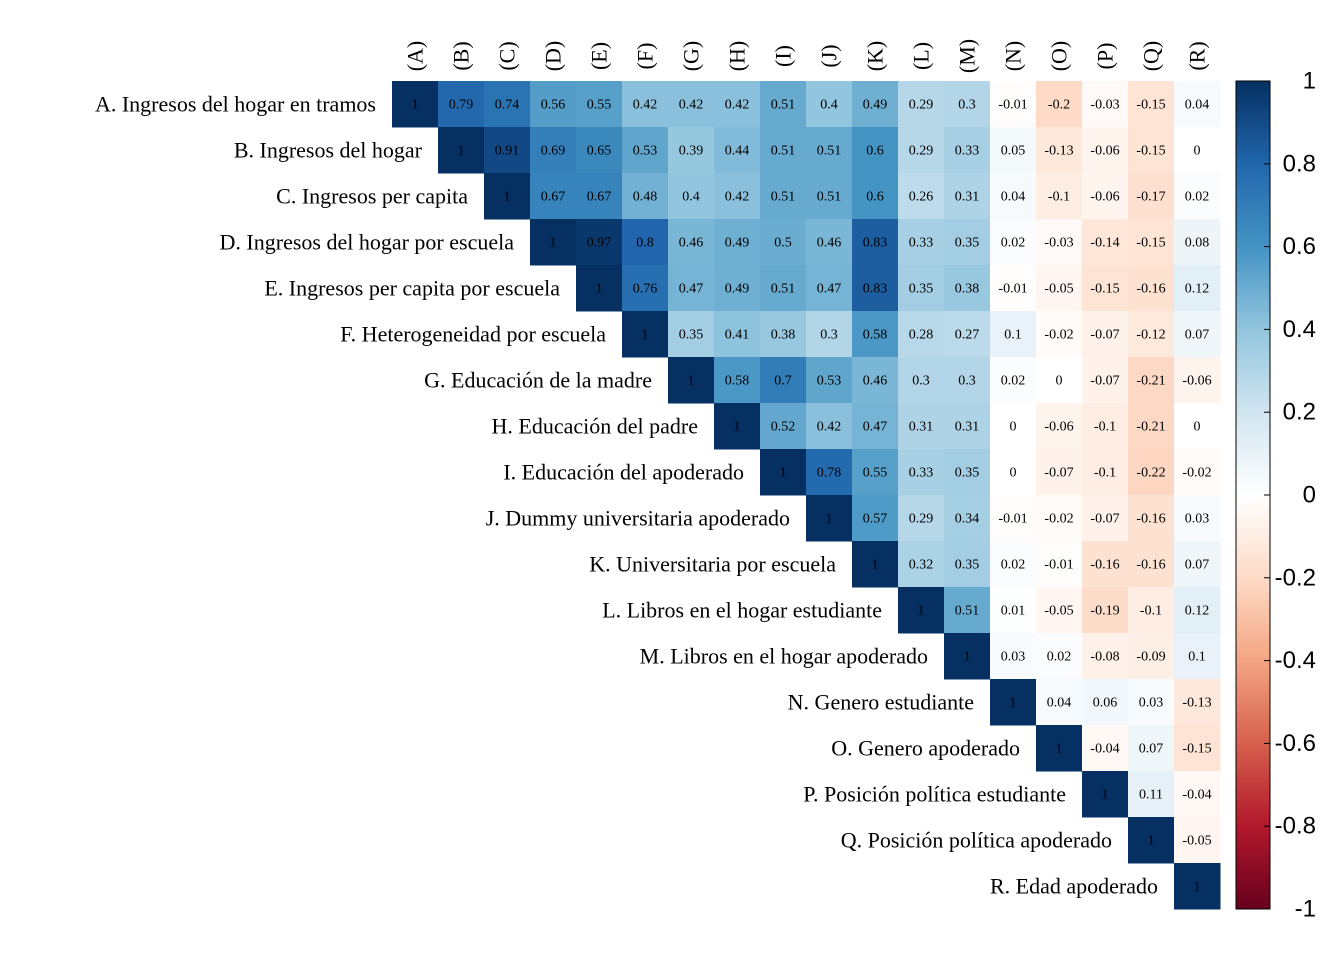 Image resolution: width=1344 pixels, height=960 pixels. Describe the element at coordinates (1309, 495) in the screenshot. I see `colorbar-tick-label: 0` at that location.